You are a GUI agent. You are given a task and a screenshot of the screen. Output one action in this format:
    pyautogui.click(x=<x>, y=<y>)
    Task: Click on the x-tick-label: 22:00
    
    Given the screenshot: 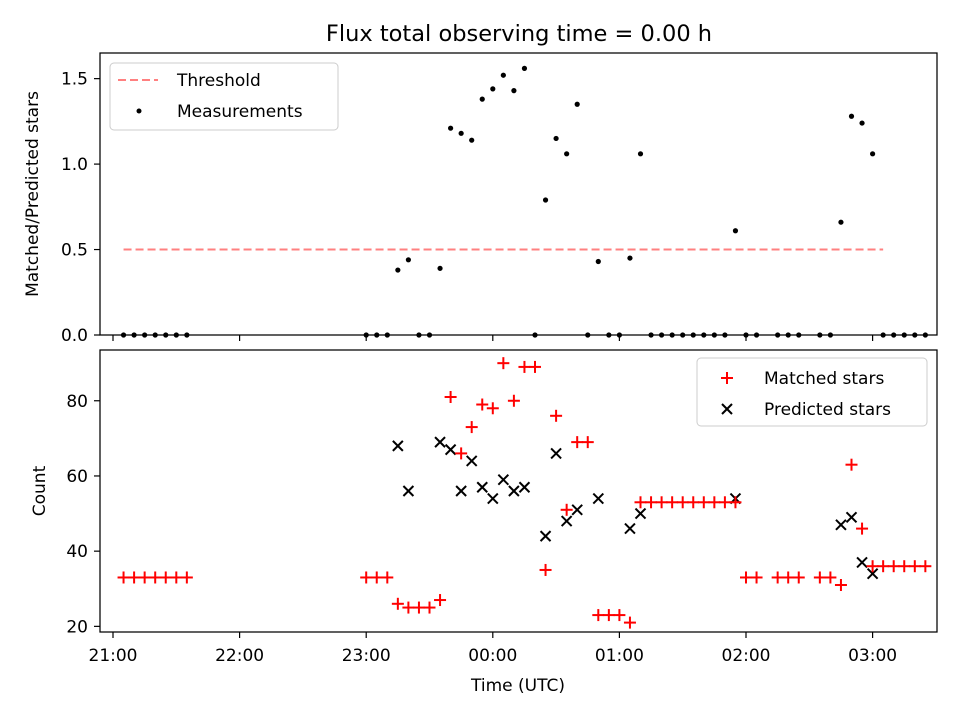 What is the action you would take?
    pyautogui.click(x=239, y=656)
    